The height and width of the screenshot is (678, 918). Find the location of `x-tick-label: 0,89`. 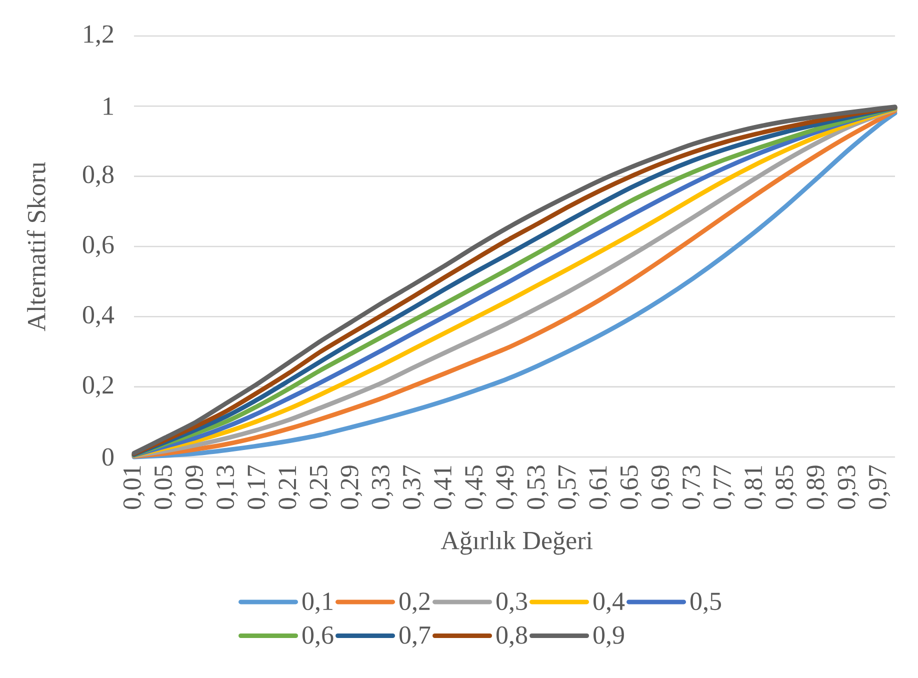

x-tick-label: 0,89 is located at coordinates (817, 488).